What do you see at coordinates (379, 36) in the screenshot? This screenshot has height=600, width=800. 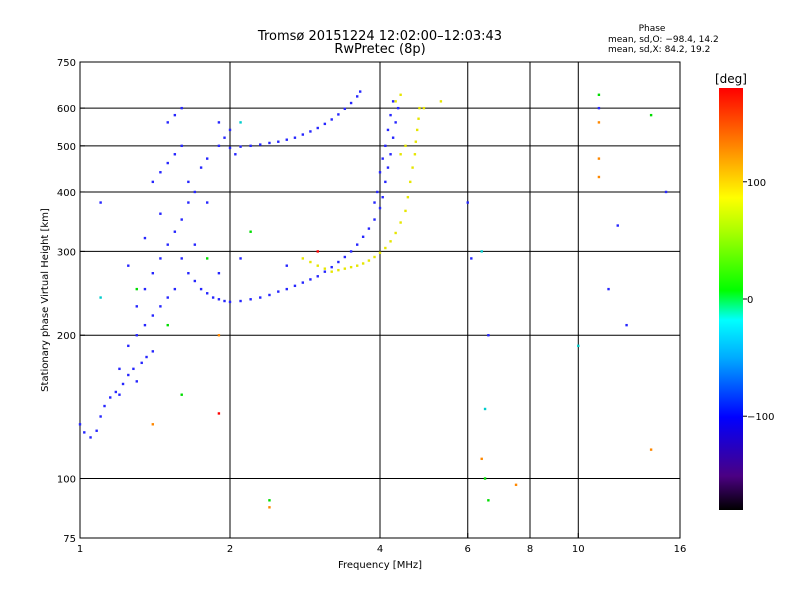 I see `chart-title: Tromsø 20151224 12:02:00–12:03:43` at bounding box center [379, 36].